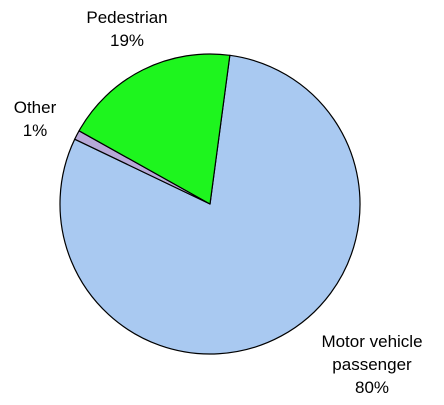 This screenshot has height=405, width=444. What do you see at coordinates (154, 129) in the screenshot?
I see `pie-slice` at bounding box center [154, 129].